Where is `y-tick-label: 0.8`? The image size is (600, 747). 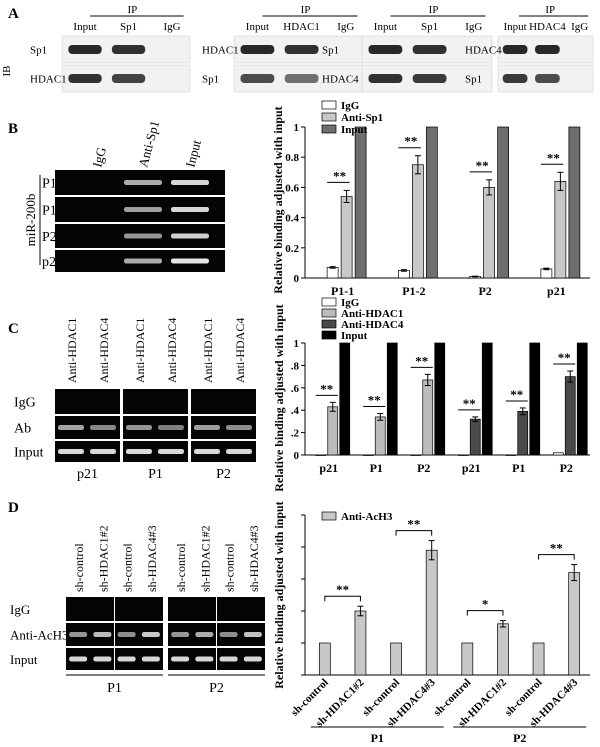 y-tick-label: 0.8 is located at coordinates (292, 158).